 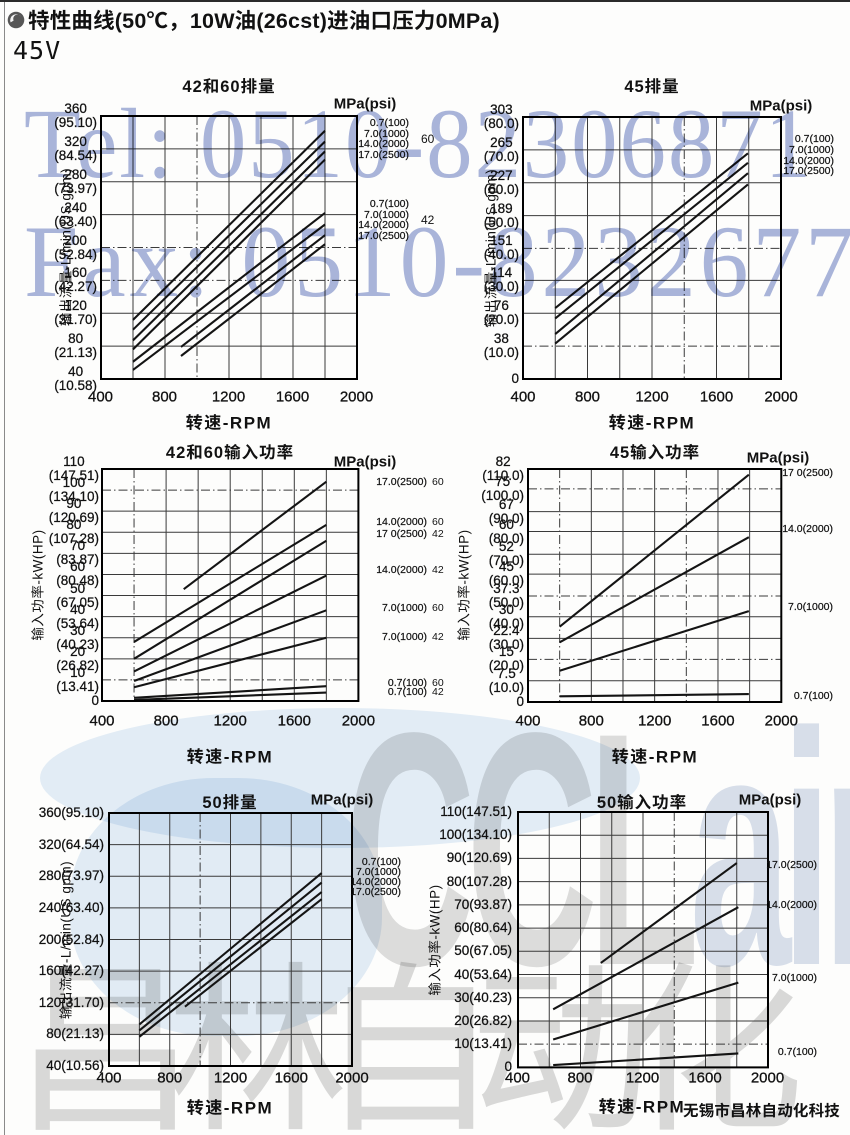 I want to click on y-tick-label: 240(63.40), so click(x=71, y=907).